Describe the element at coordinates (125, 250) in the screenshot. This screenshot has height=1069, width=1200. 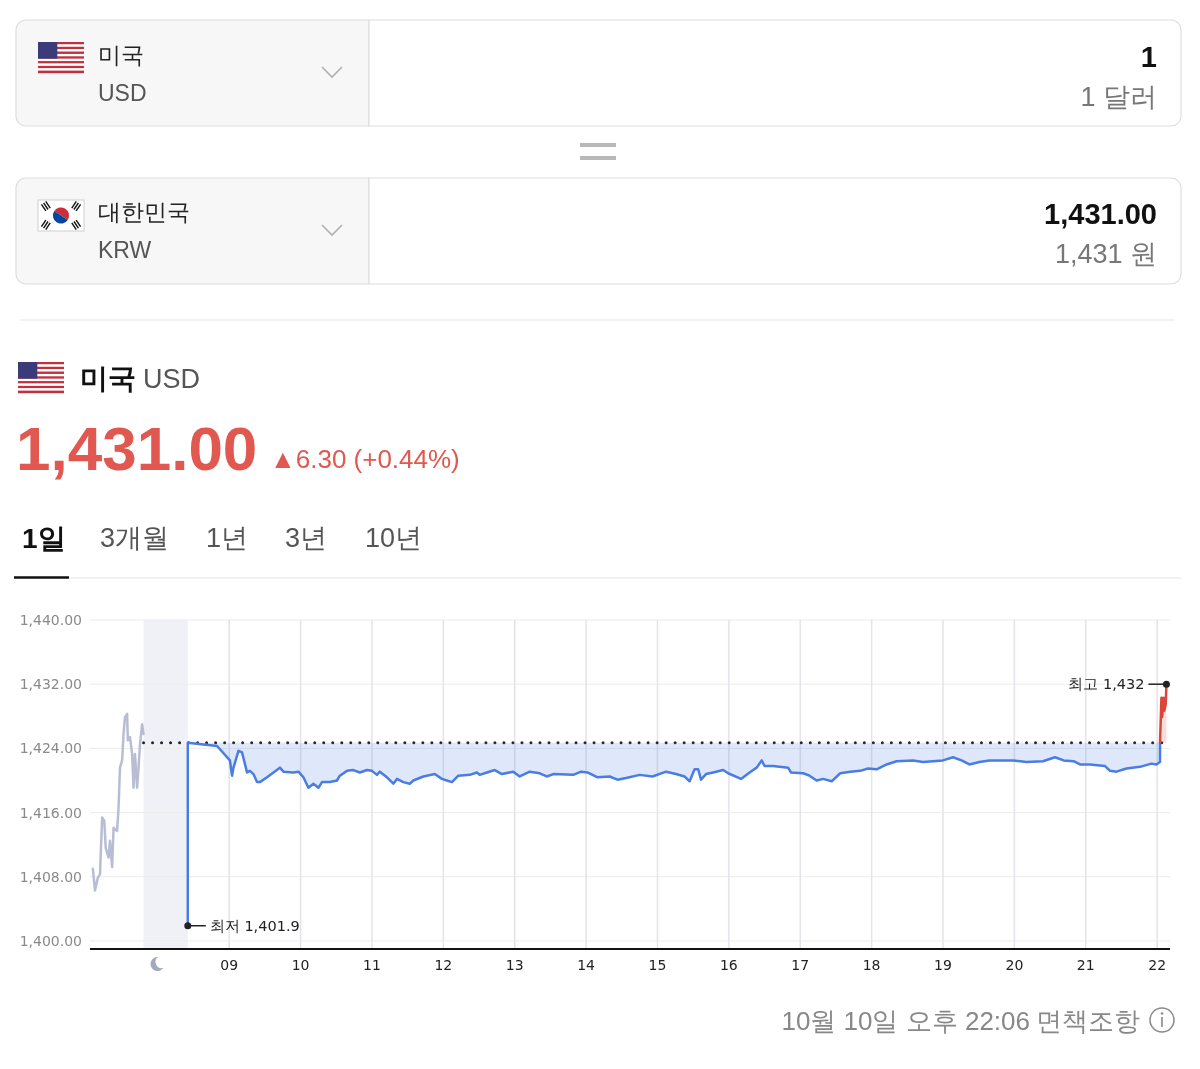
I see `text: KRW` at that location.